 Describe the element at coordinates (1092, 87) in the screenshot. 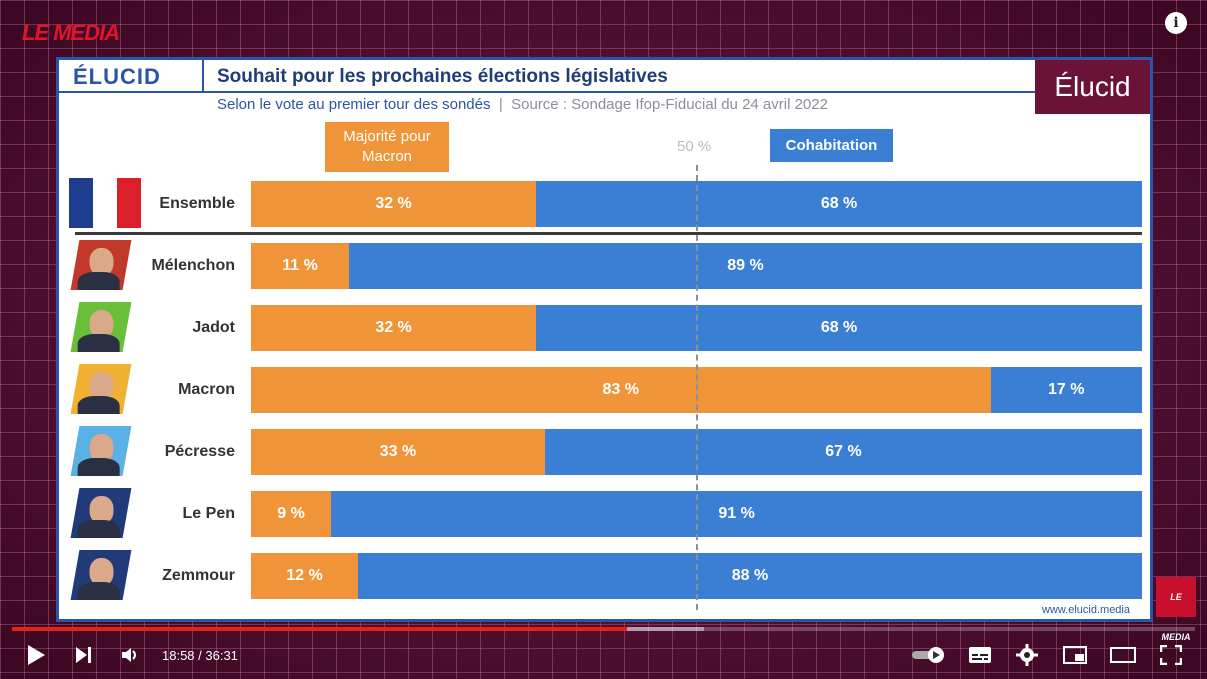

I see `elucid-badge: Élucid` at that location.